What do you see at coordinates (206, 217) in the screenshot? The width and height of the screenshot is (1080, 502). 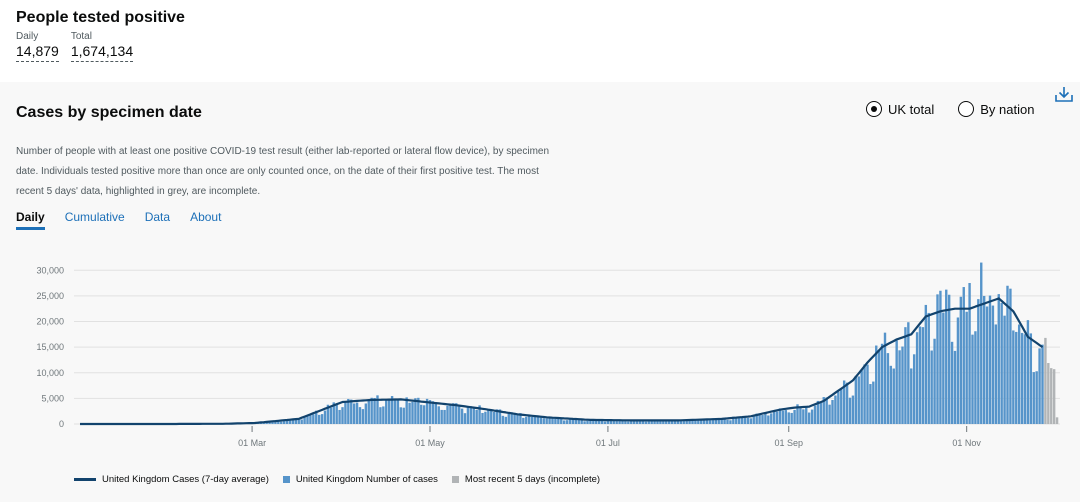 I see `tab-about: About` at bounding box center [206, 217].